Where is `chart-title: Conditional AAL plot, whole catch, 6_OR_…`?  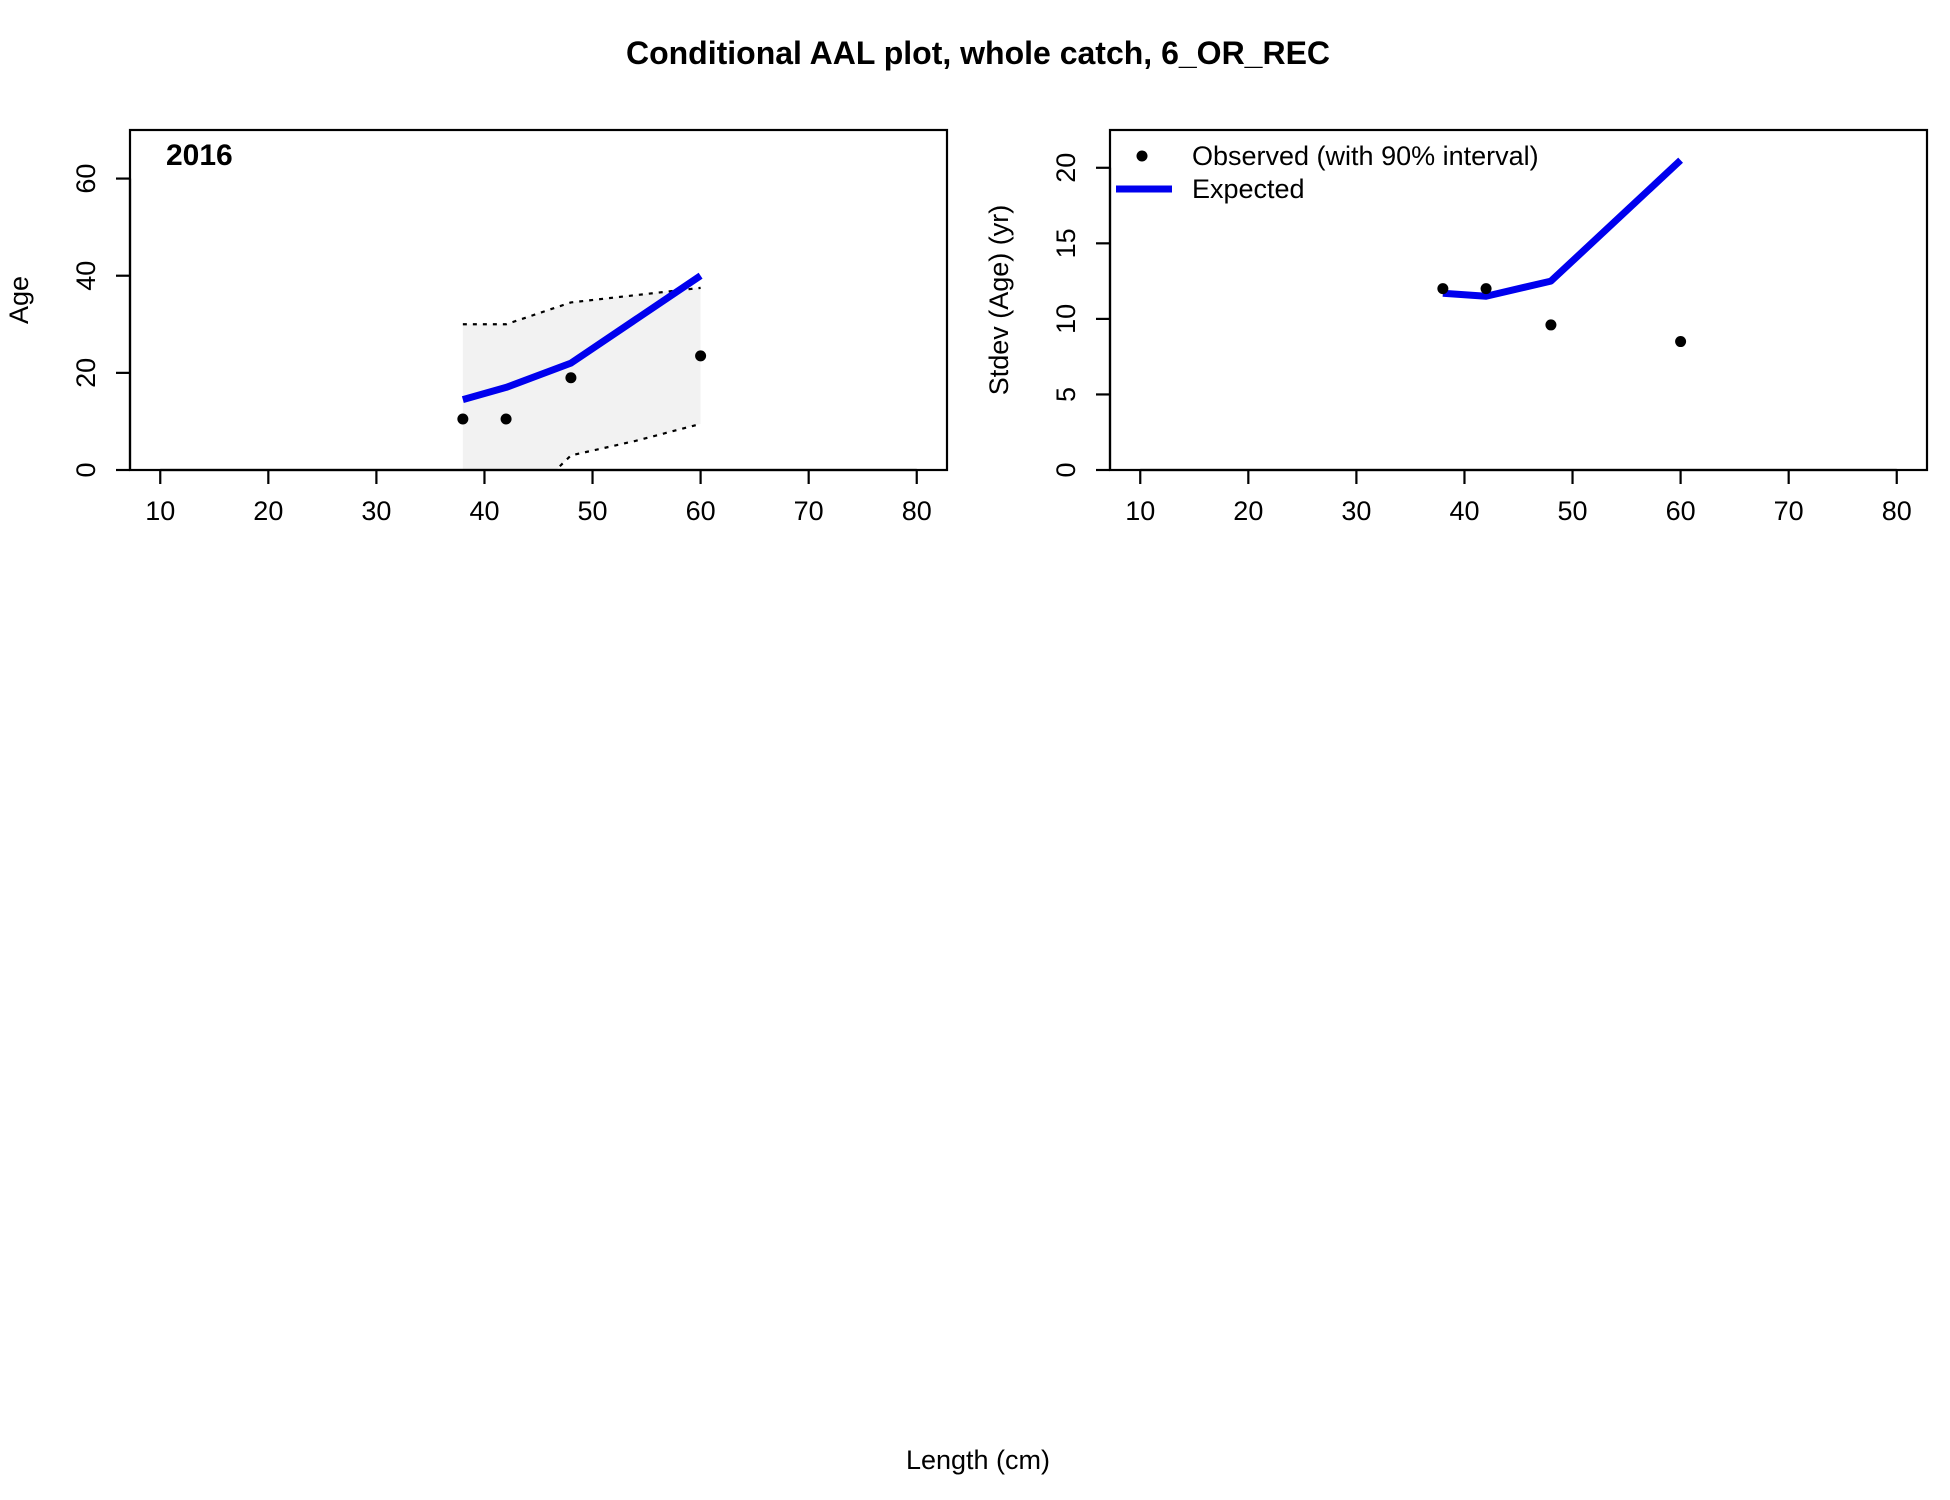
chart-title: Conditional AAL plot, whole catch, 6_OR_… is located at coordinates (978, 53).